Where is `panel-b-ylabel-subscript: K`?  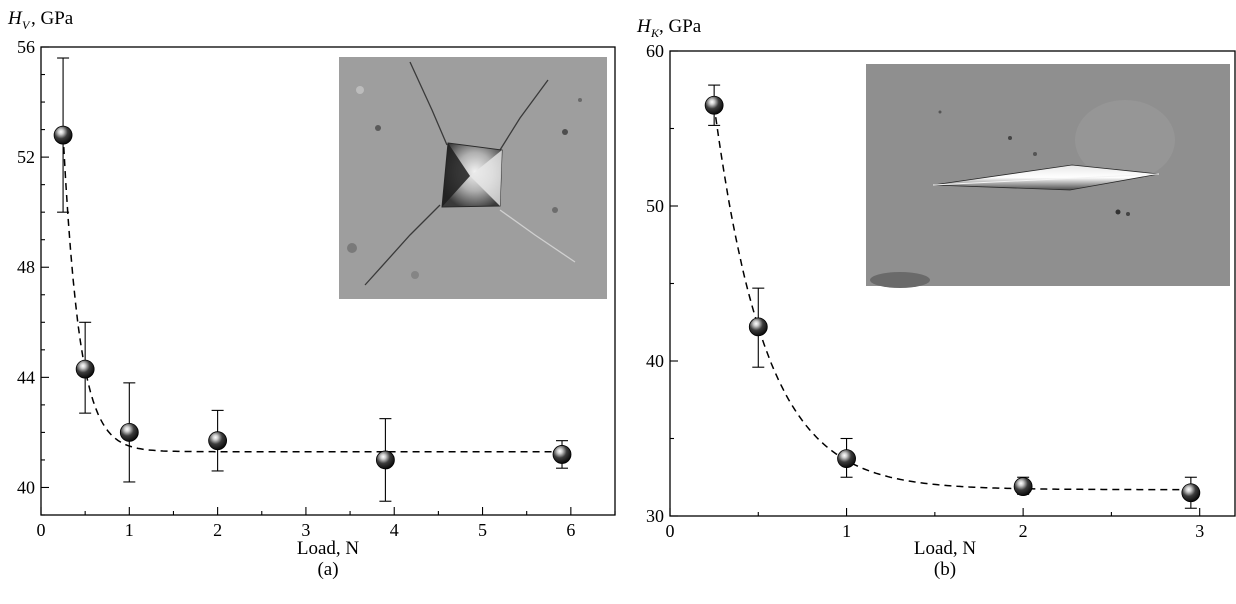 panel-b-ylabel-subscript: K is located at coordinates (655, 33).